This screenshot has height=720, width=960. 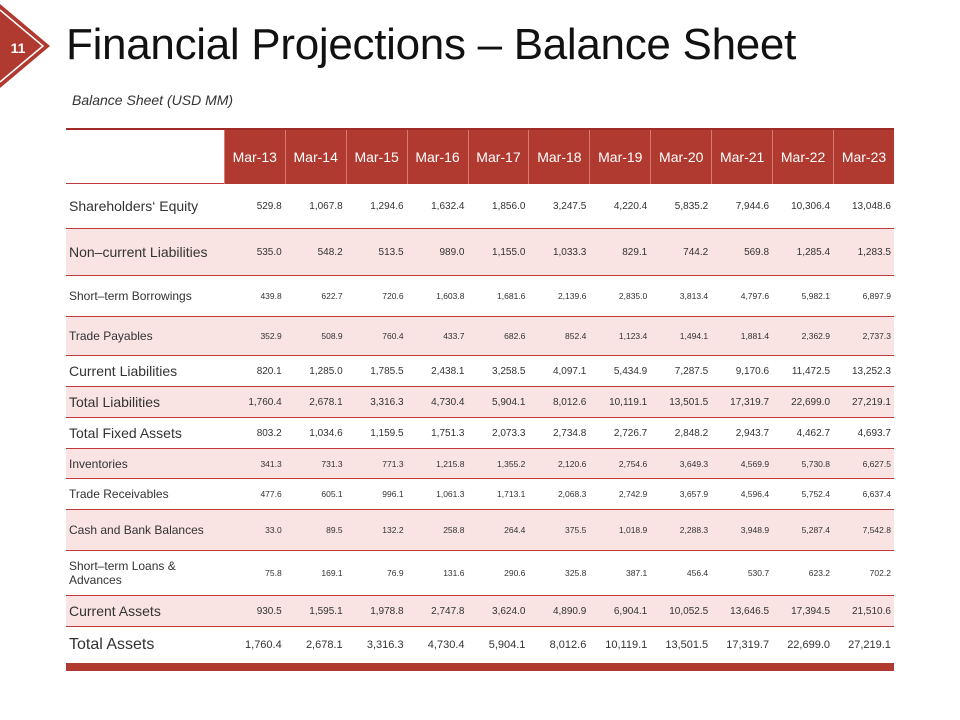 I want to click on table-cell: 17,394.5, so click(x=811, y=611).